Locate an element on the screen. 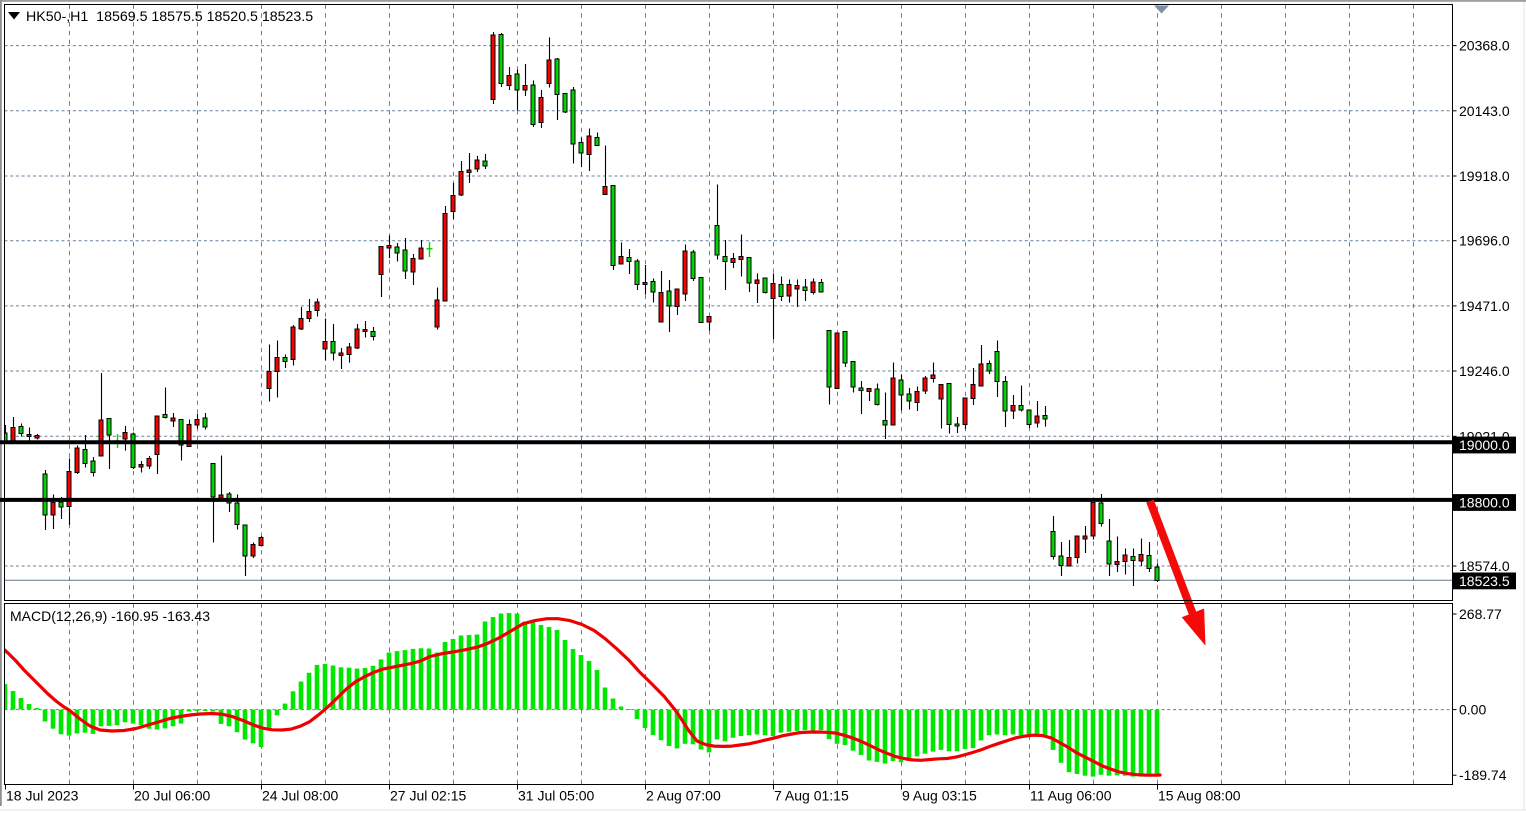 This screenshot has height=813, width=1526. svg-text: 27 Jul 02:15 is located at coordinates (428, 796).